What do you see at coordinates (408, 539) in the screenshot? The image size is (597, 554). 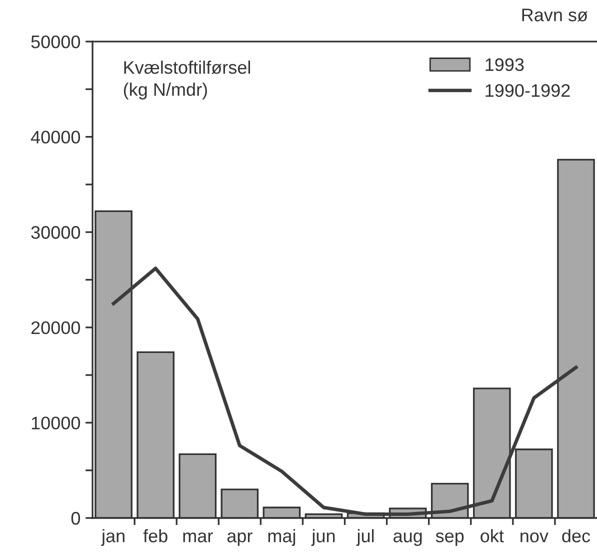 I see `x-tick-label: aug` at bounding box center [408, 539].